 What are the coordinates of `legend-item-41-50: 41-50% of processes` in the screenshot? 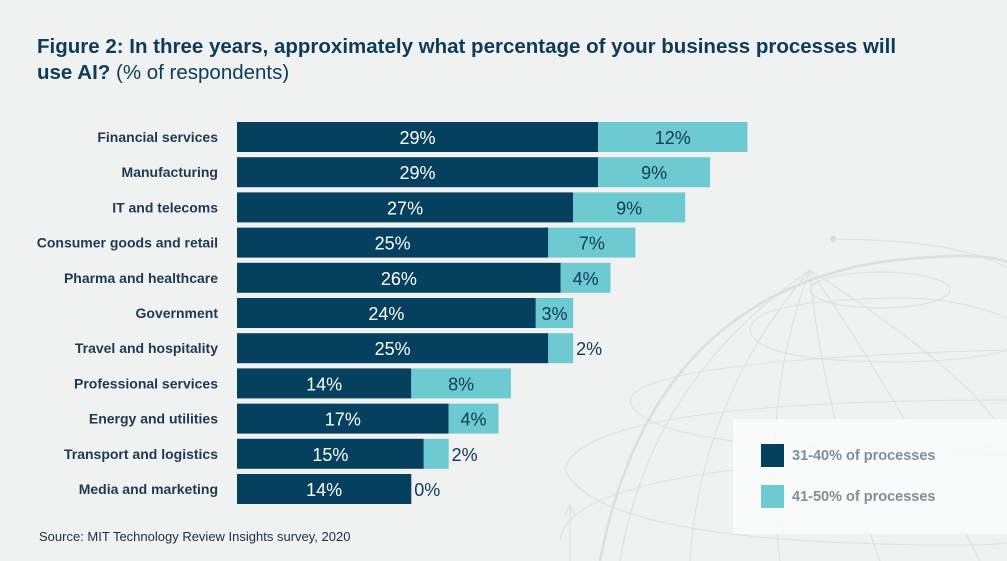 It's located at (848, 496).